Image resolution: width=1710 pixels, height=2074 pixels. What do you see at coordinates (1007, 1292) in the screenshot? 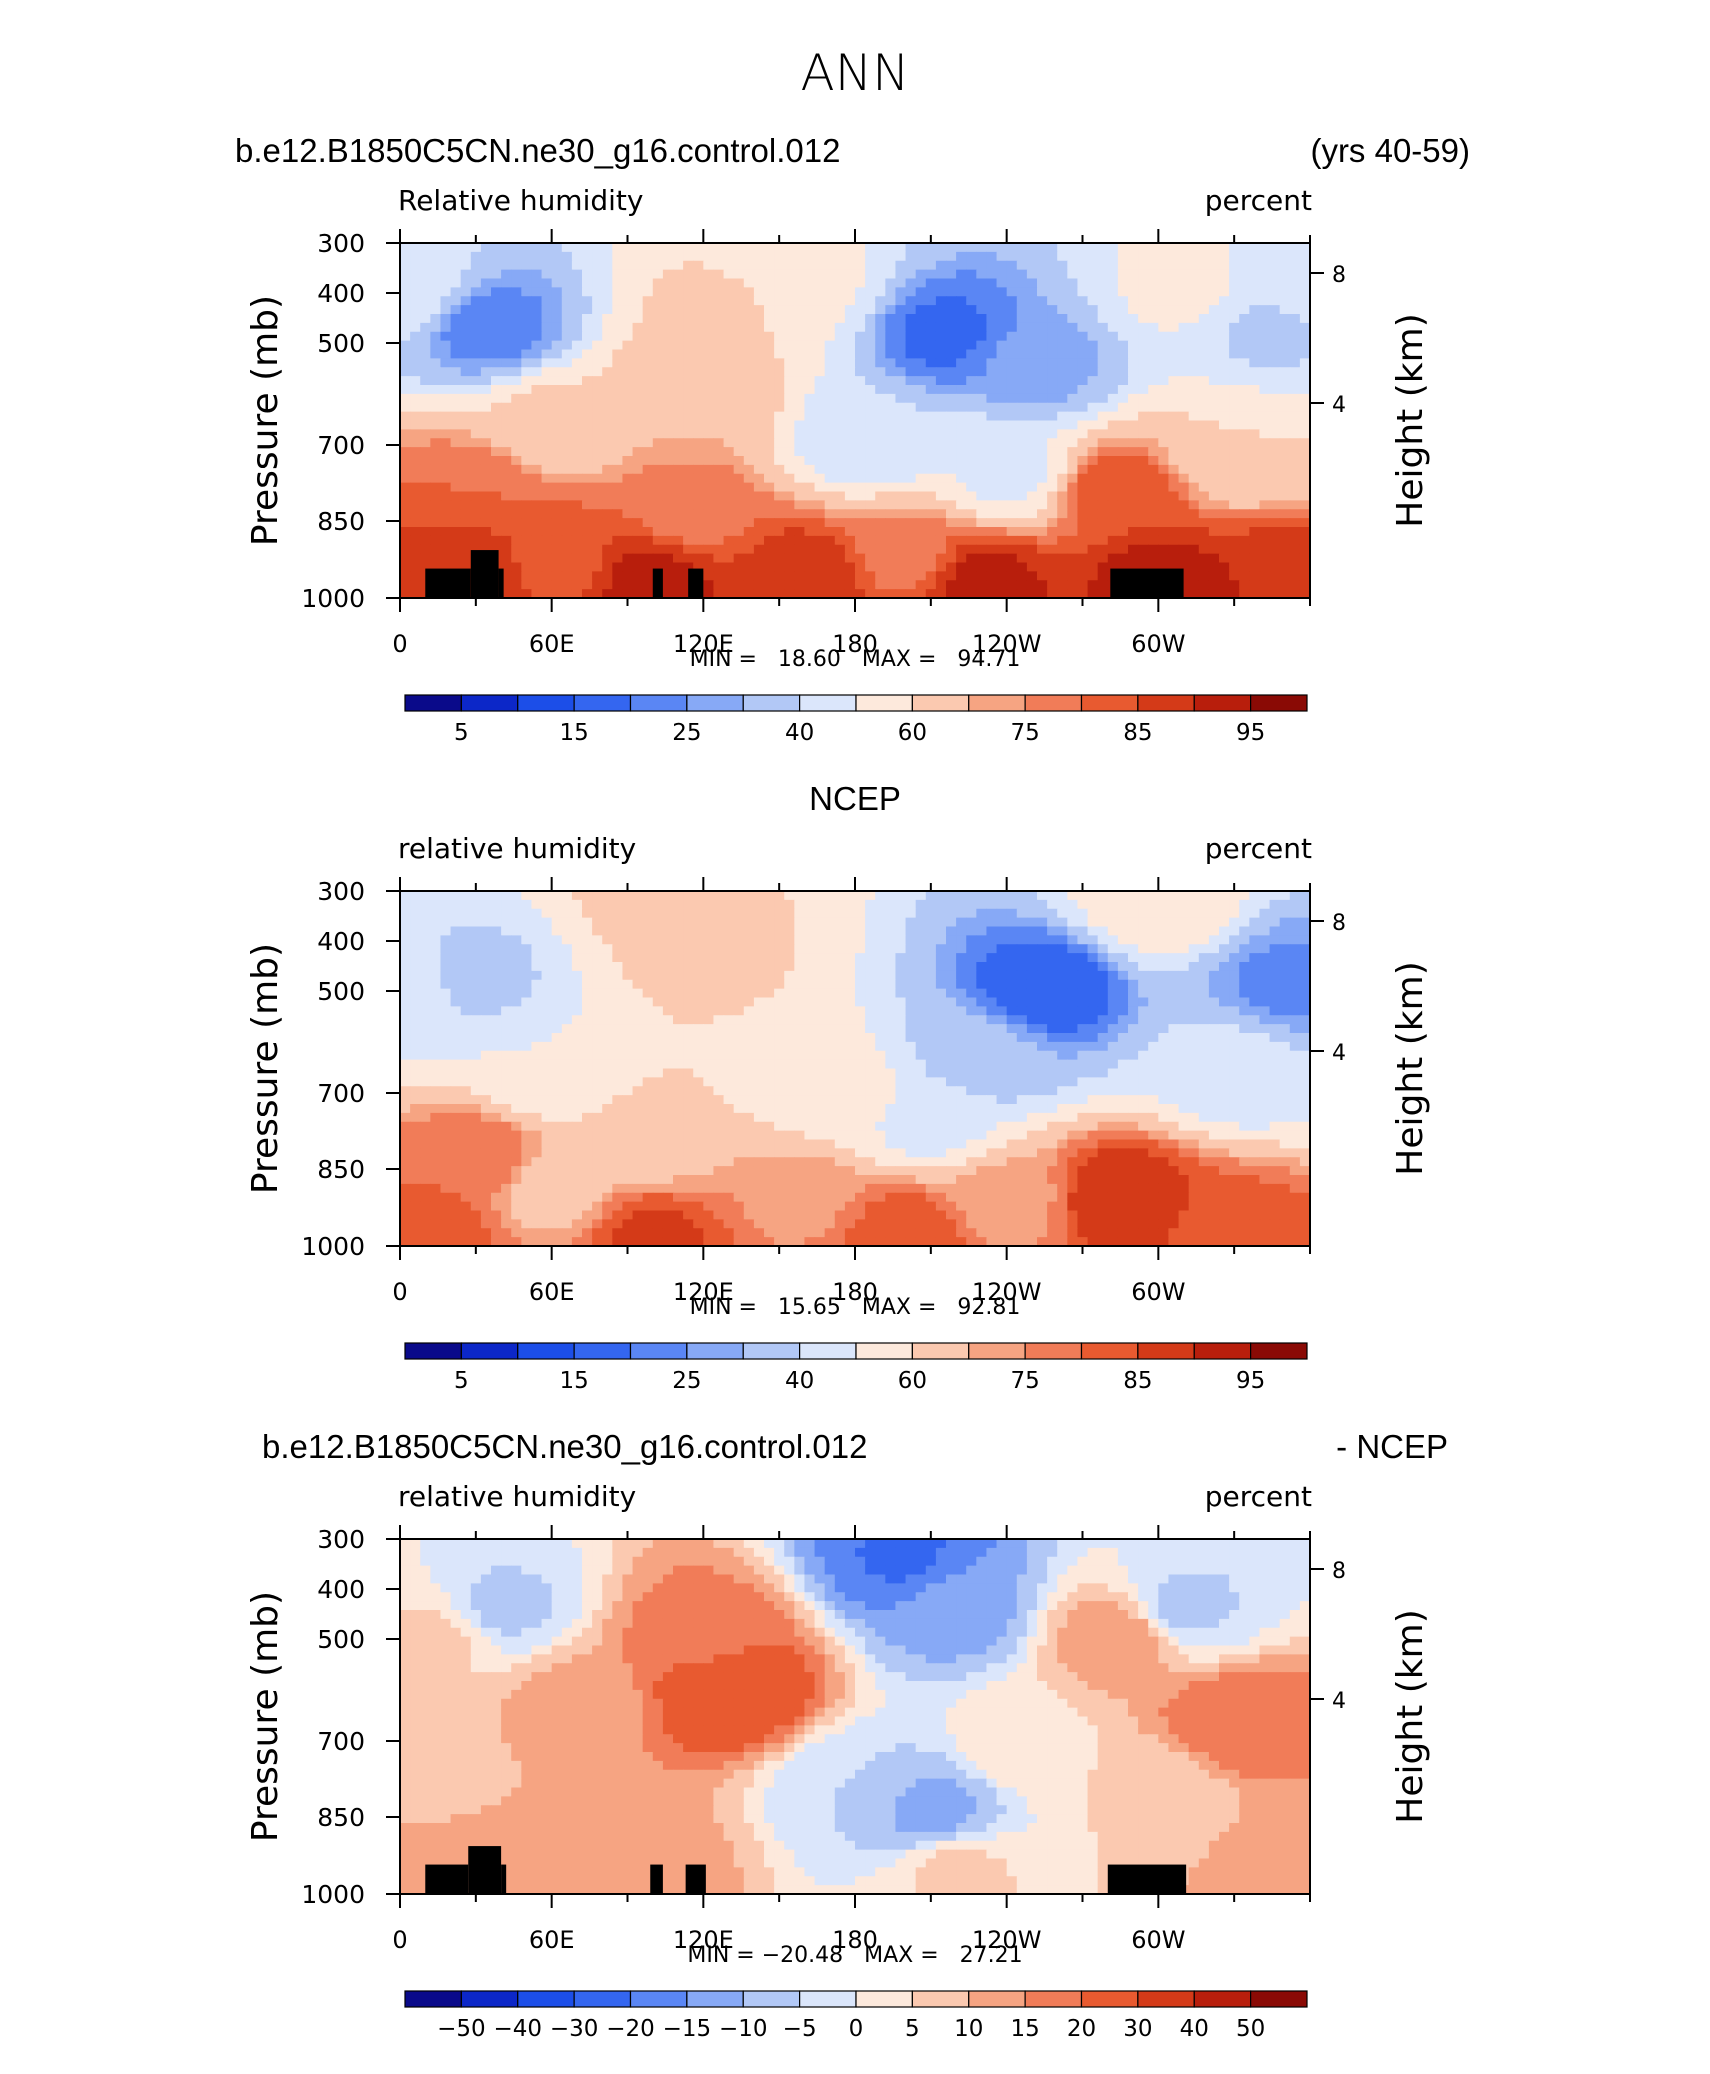
I see `x-tick-label: 120W` at bounding box center [1007, 1292].